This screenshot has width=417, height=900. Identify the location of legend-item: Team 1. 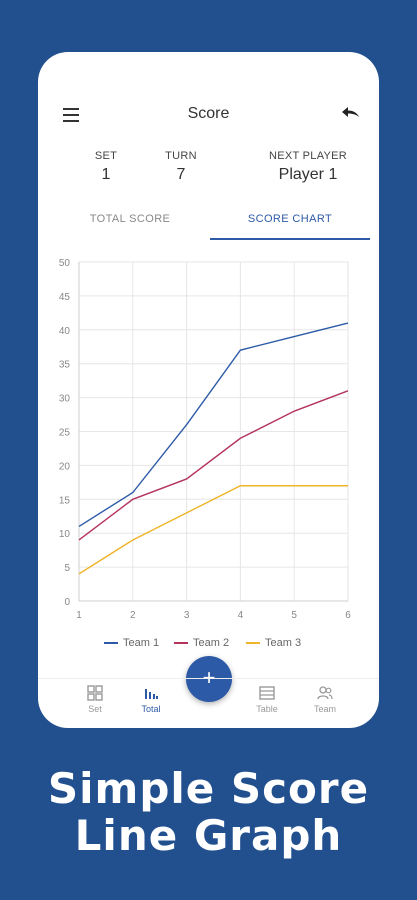
(131, 643).